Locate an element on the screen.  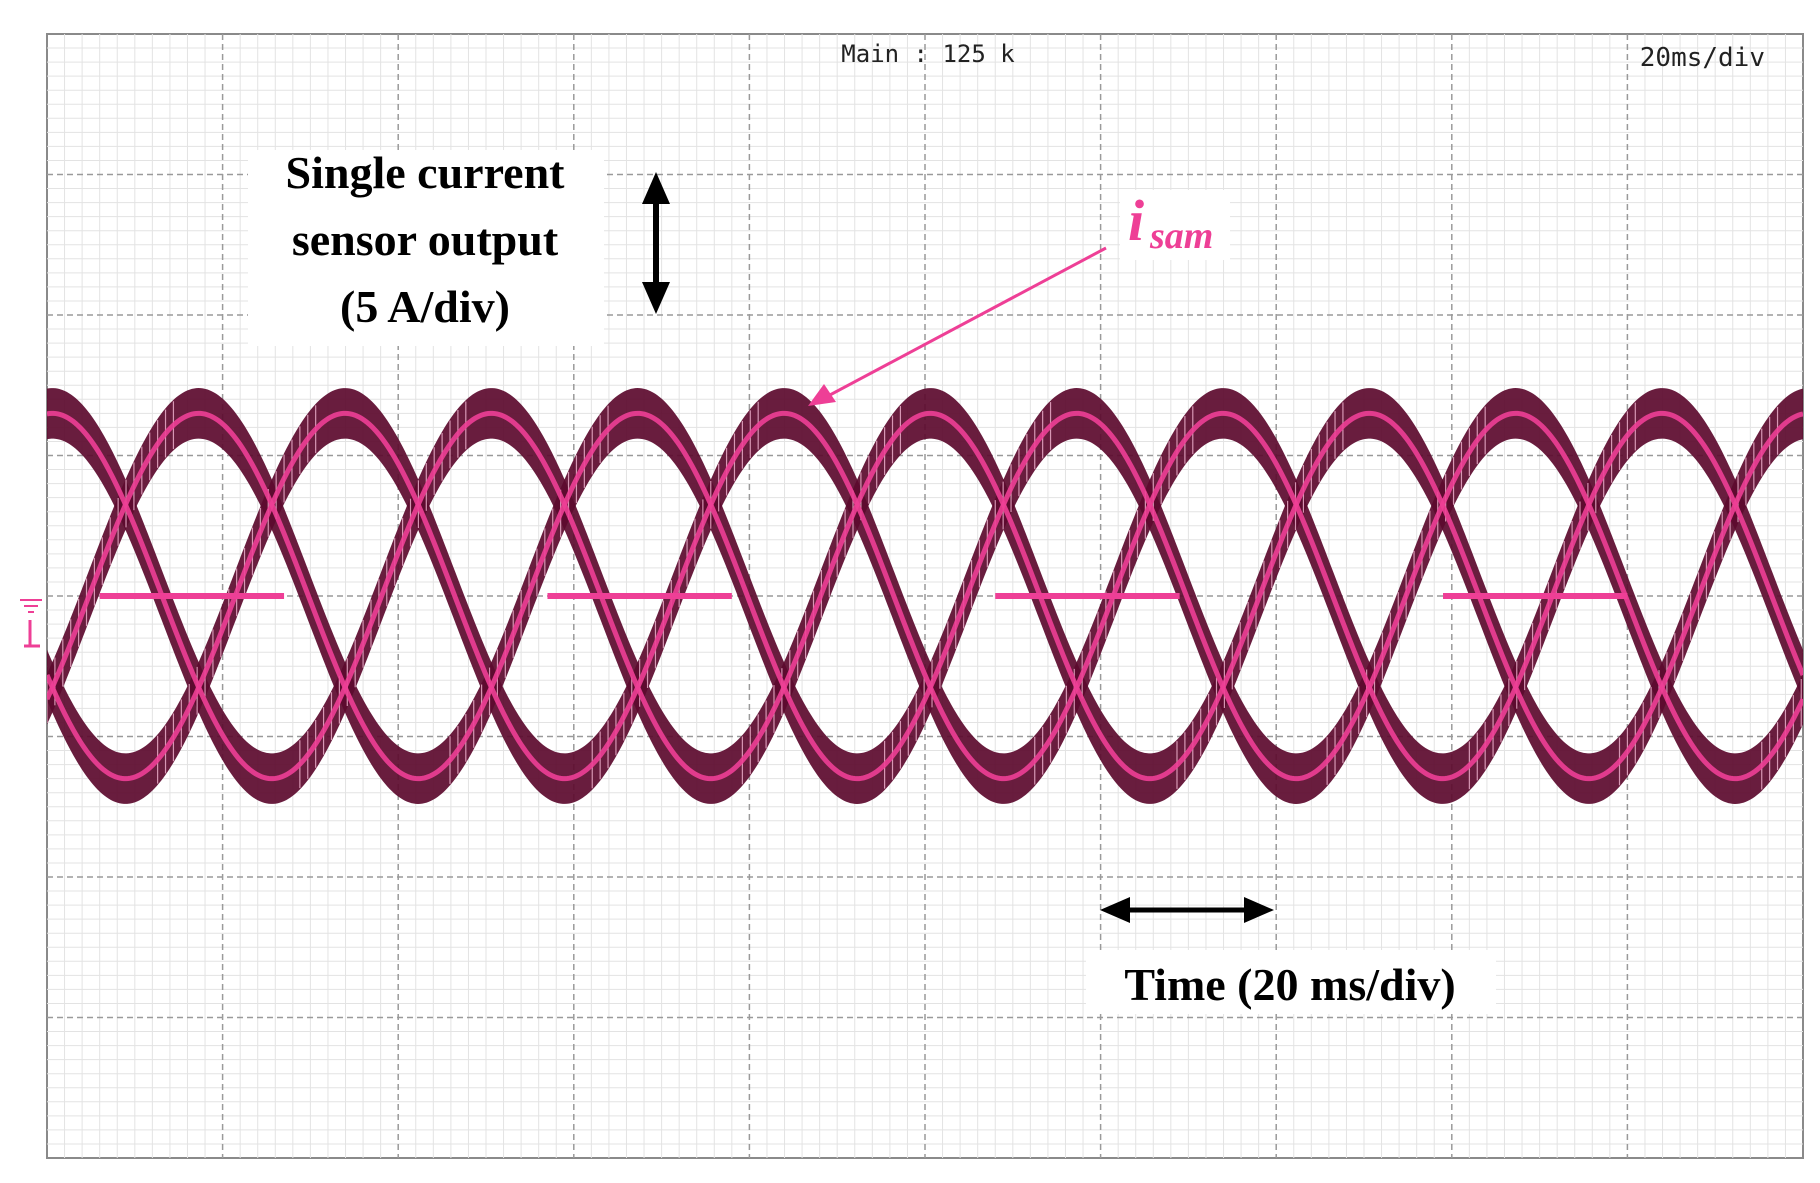
x-scale-annotation: Time (20 ms/div) is located at coordinates (1291, 982).